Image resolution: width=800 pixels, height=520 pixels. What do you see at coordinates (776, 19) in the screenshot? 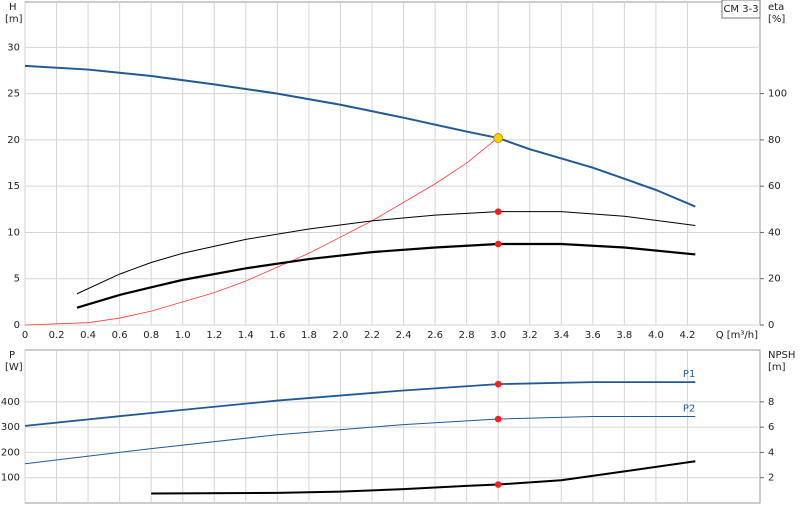
I see `y2-axis-unit: [%]` at bounding box center [776, 19].